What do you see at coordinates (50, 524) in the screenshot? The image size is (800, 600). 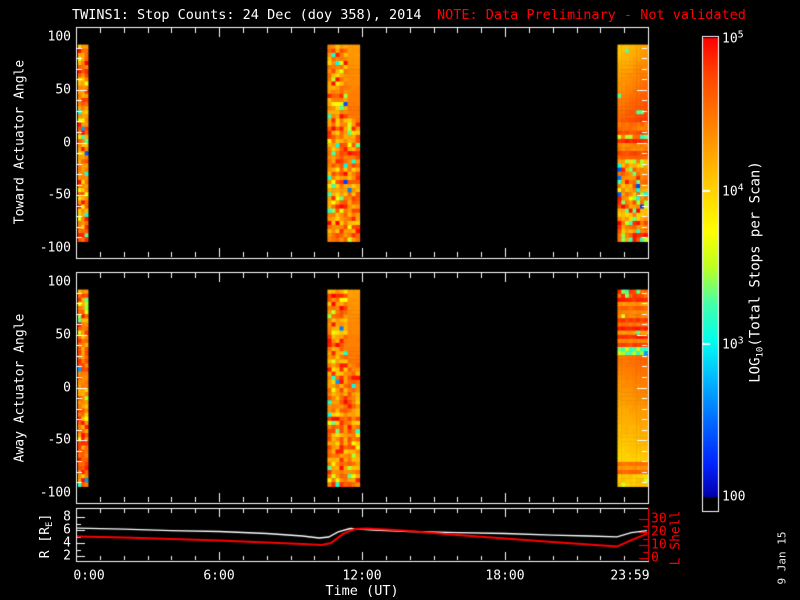 I see `r-axis-label-sub: E` at bounding box center [50, 524].